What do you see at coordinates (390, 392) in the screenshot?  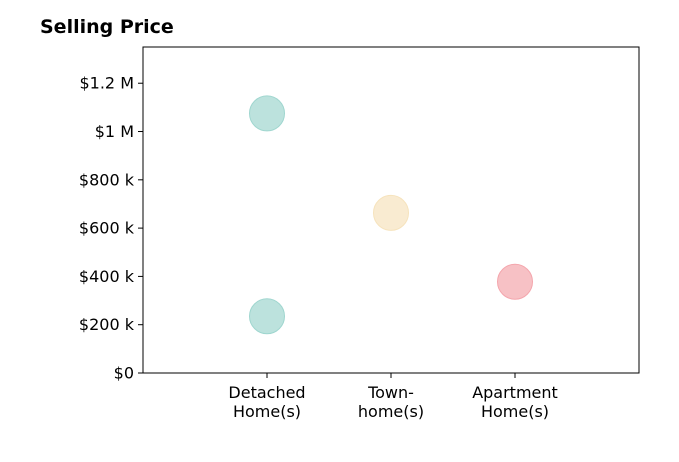 I see `x-tick-label-line: Town-` at bounding box center [390, 392].